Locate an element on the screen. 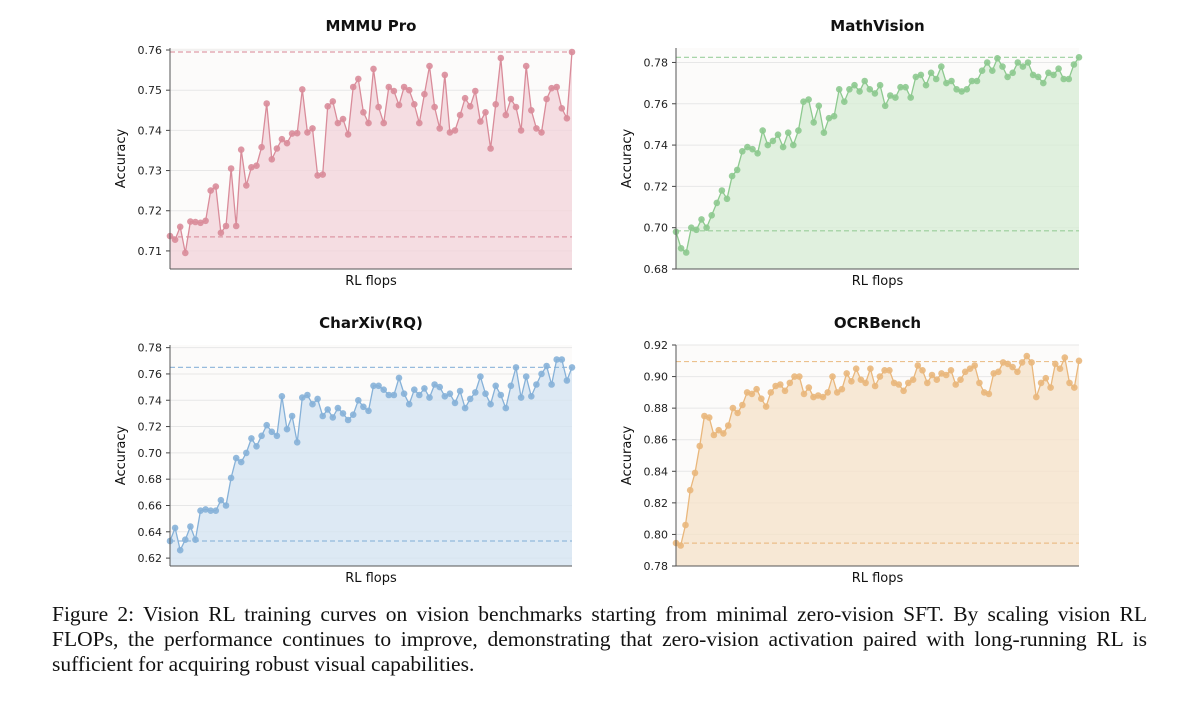 This screenshot has width=1199, height=701. x-axis-label: RL flops is located at coordinates (878, 281).